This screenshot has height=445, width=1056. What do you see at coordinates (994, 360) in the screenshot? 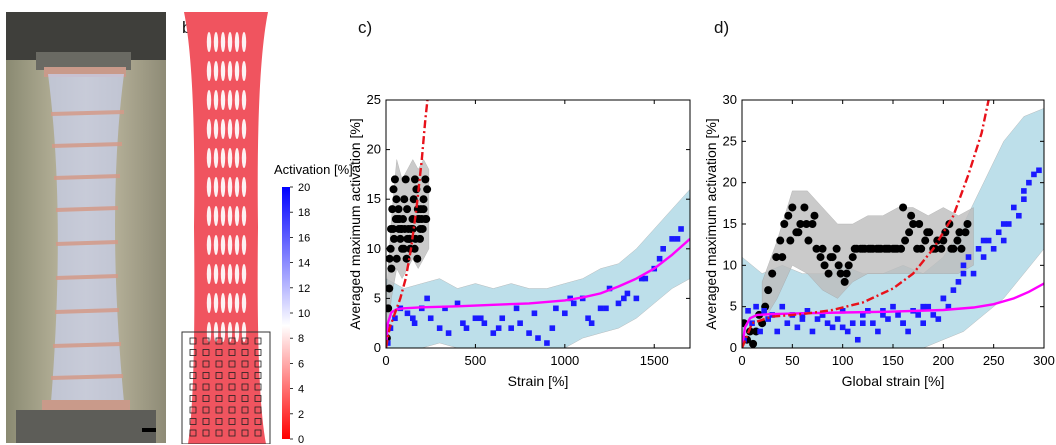
I see `x-tick-label: 250` at bounding box center [994, 360].